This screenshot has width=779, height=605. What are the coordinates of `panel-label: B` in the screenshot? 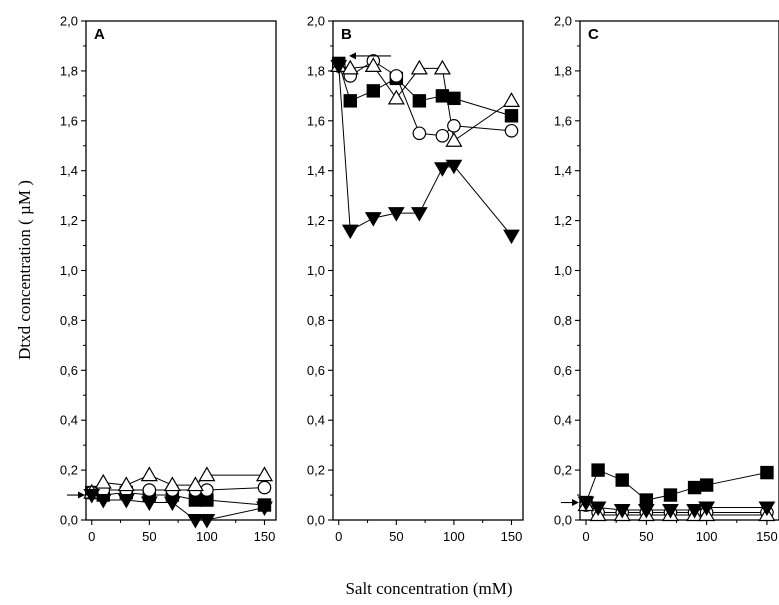 It's located at (346, 34).